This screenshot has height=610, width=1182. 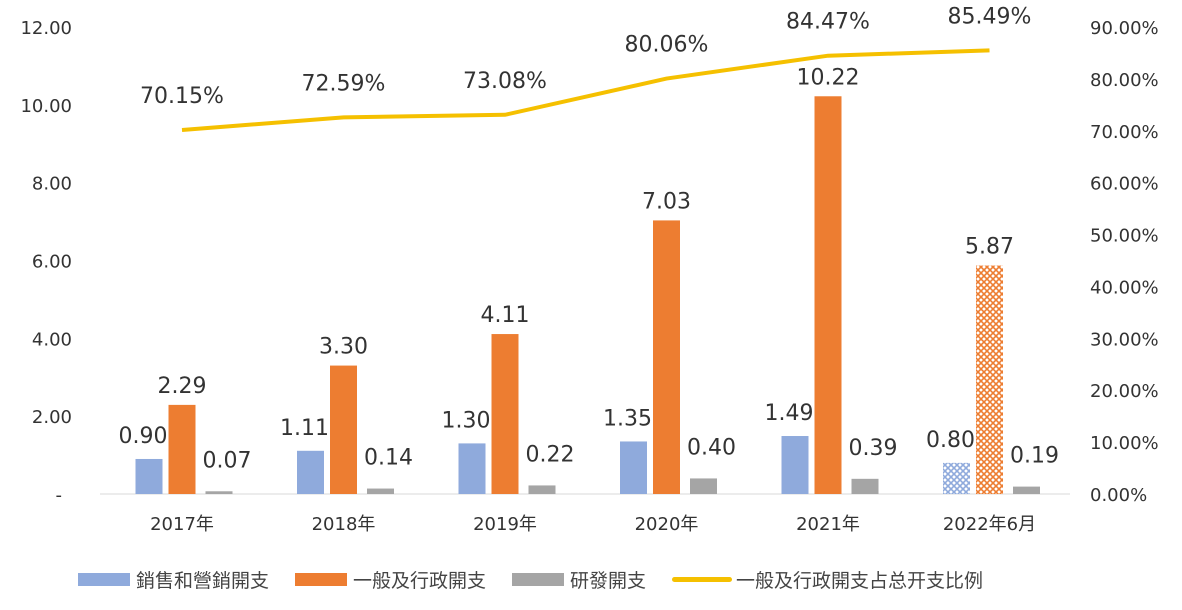 What do you see at coordinates (1124, 28) in the screenshot?
I see `right-tick-label: 90.00%` at bounding box center [1124, 28].